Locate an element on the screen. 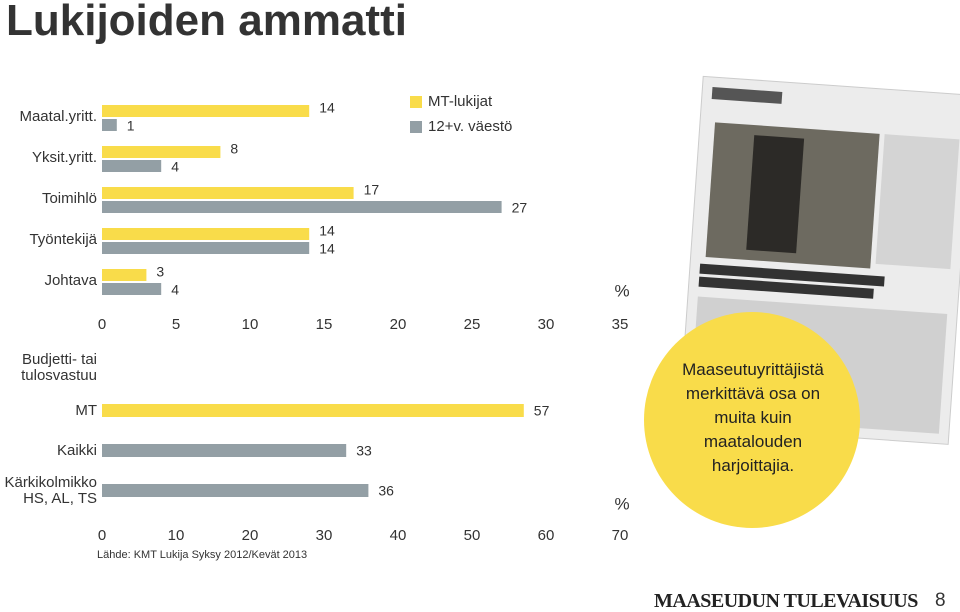  x-tick-label: 35 is located at coordinates (620, 324).